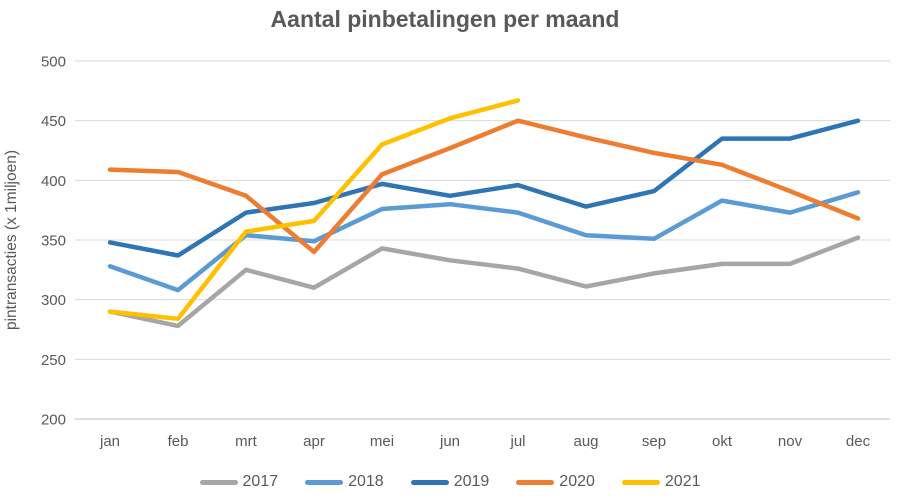  What do you see at coordinates (555, 482) in the screenshot?
I see `legend-item-2020: 2020` at bounding box center [555, 482].